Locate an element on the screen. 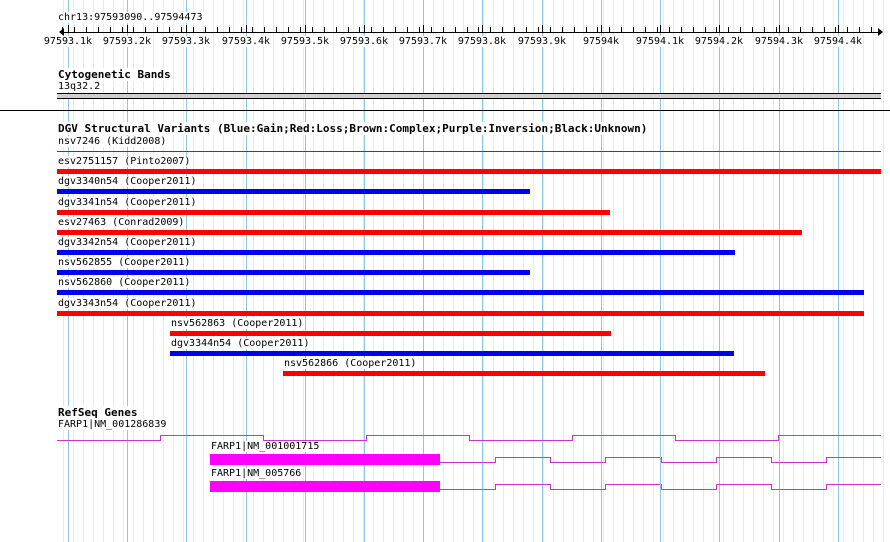 This screenshot has height=542, width=890. ruler-tick-label: 97594.4k is located at coordinates (838, 41).